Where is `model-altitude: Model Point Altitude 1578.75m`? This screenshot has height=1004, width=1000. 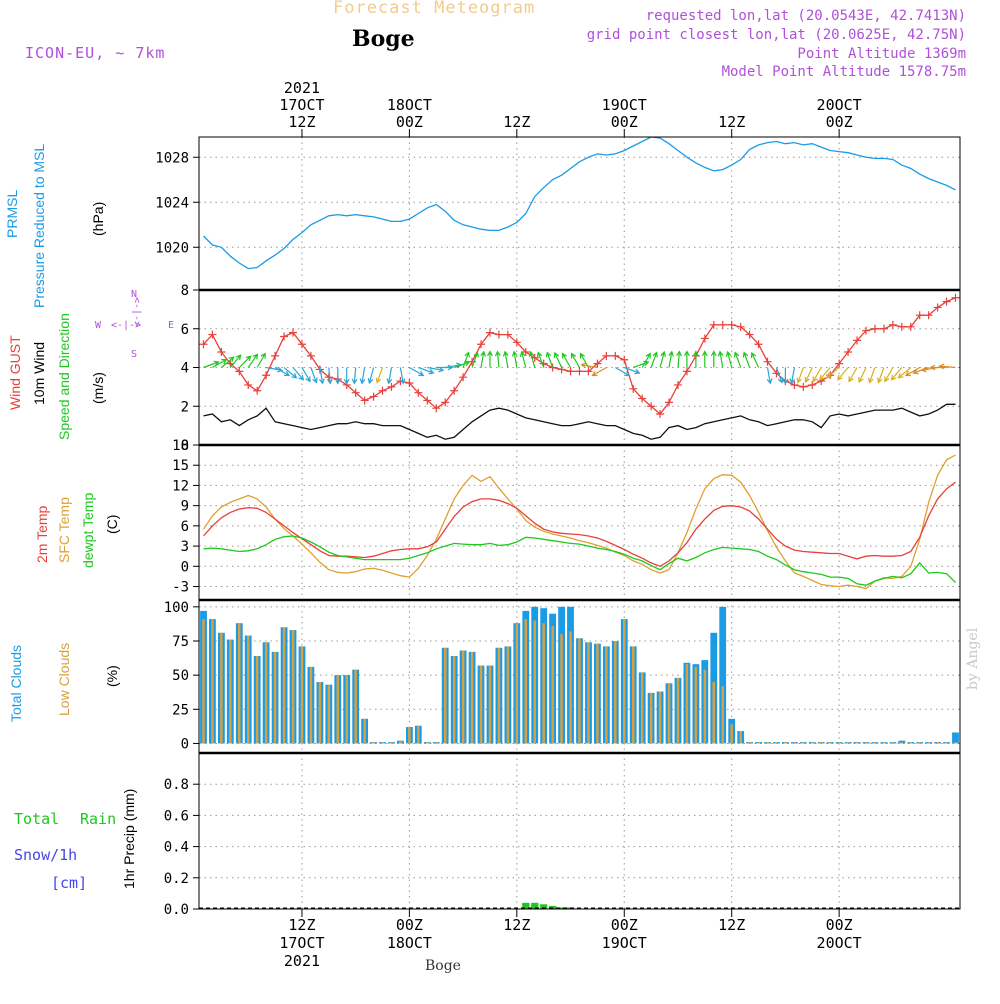
model-altitude: Model Point Altitude 1578.75m is located at coordinates (843, 72).